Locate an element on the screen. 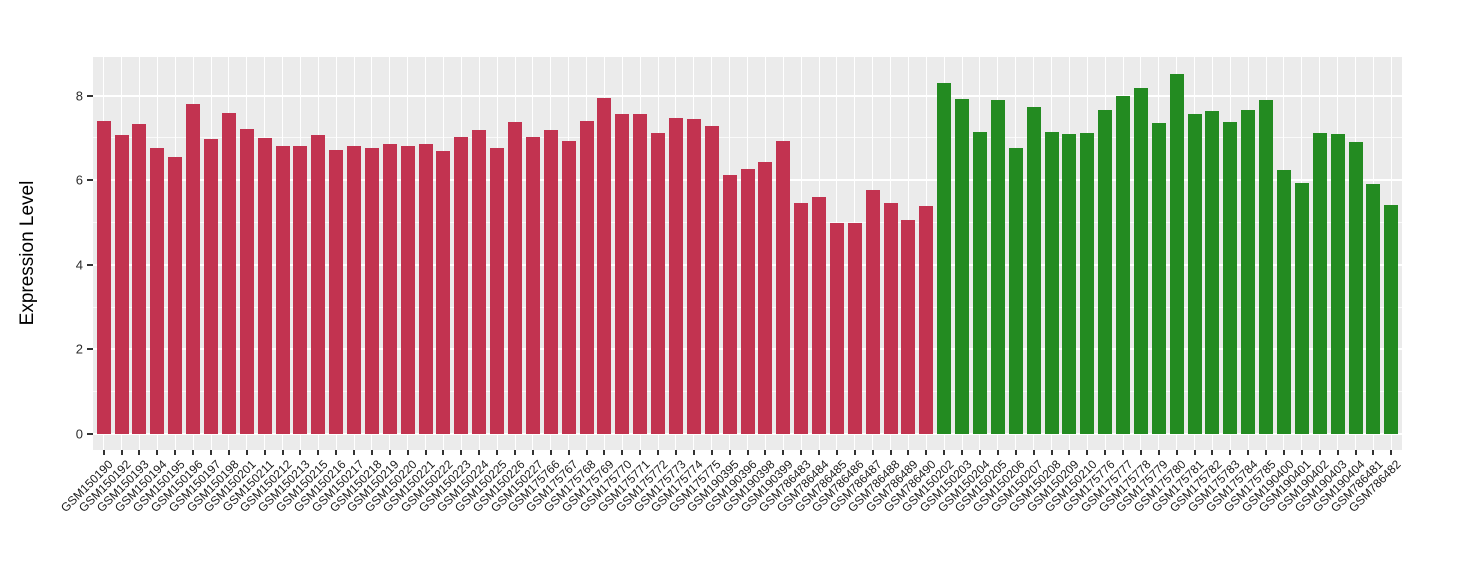 This screenshot has height=580, width=1460. bar-GSM150197 is located at coordinates (211, 286).